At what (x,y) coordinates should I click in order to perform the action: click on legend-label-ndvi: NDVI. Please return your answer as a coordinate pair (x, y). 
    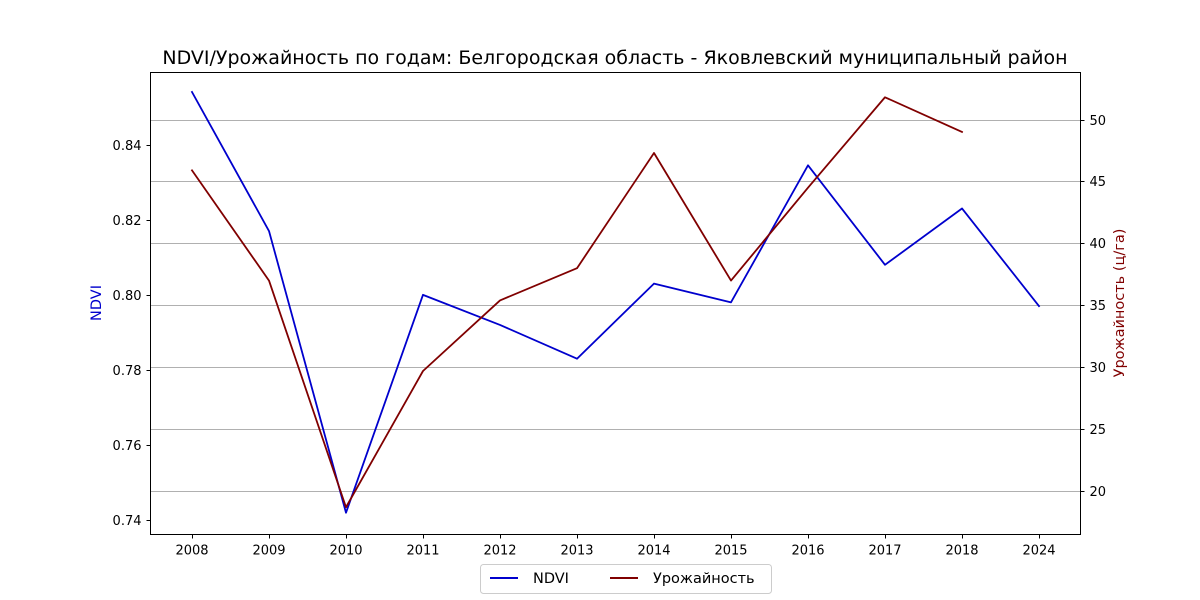
    Looking at the image, I should click on (551, 579).